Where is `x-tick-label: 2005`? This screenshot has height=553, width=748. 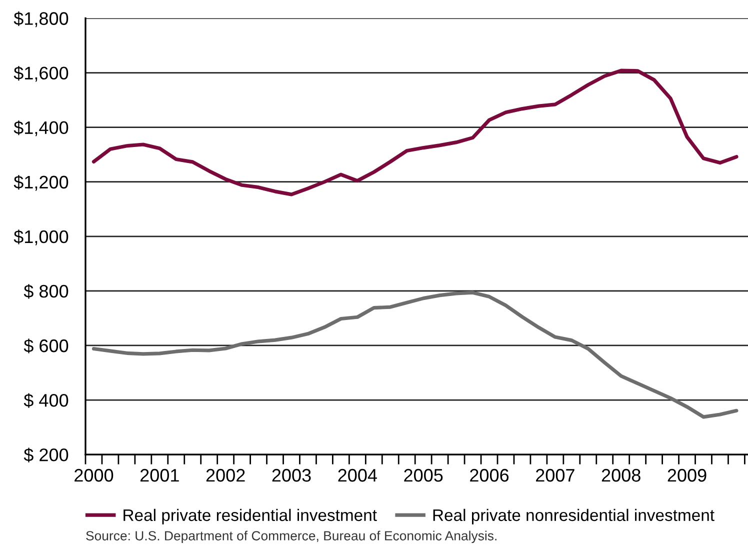
x-tick-label: 2005 is located at coordinates (423, 475).